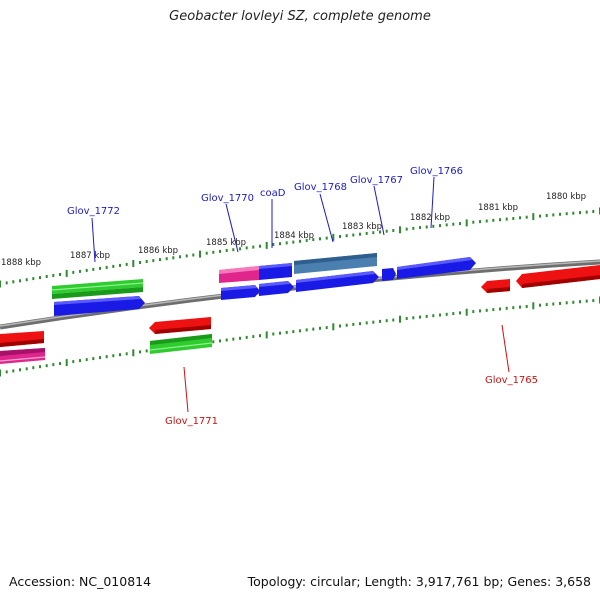 Image resolution: width=600 pixels, height=600 pixels. What do you see at coordinates (22, 339) in the screenshot?
I see `gene-reverse-red-left` at bounding box center [22, 339].